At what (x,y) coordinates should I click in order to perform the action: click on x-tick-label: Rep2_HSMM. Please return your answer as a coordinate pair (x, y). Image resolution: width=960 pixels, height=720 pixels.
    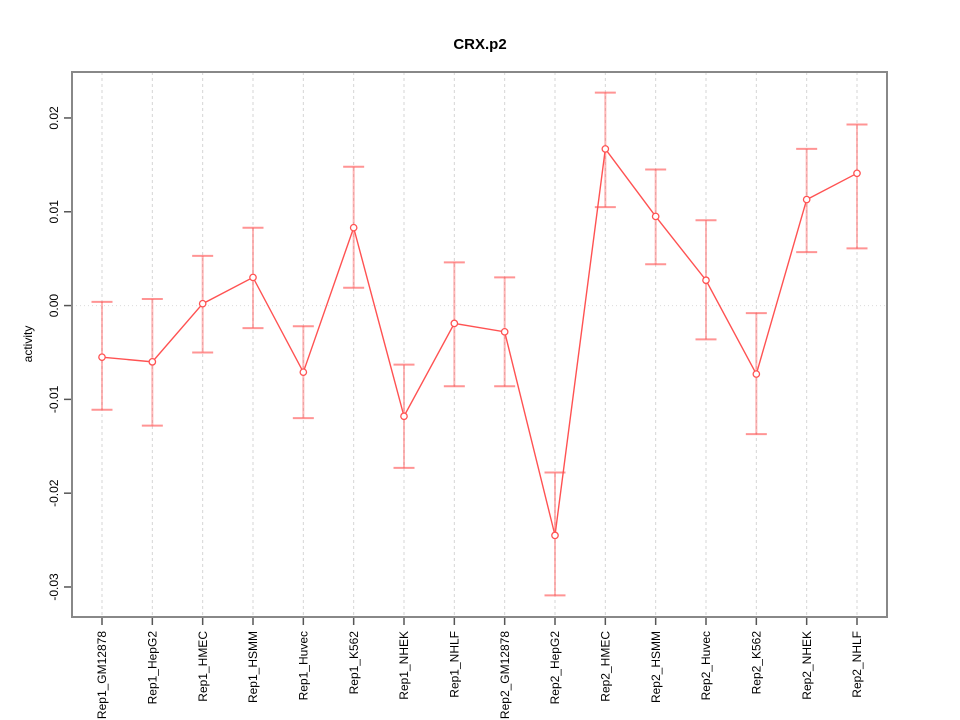
    Looking at the image, I should click on (656, 667).